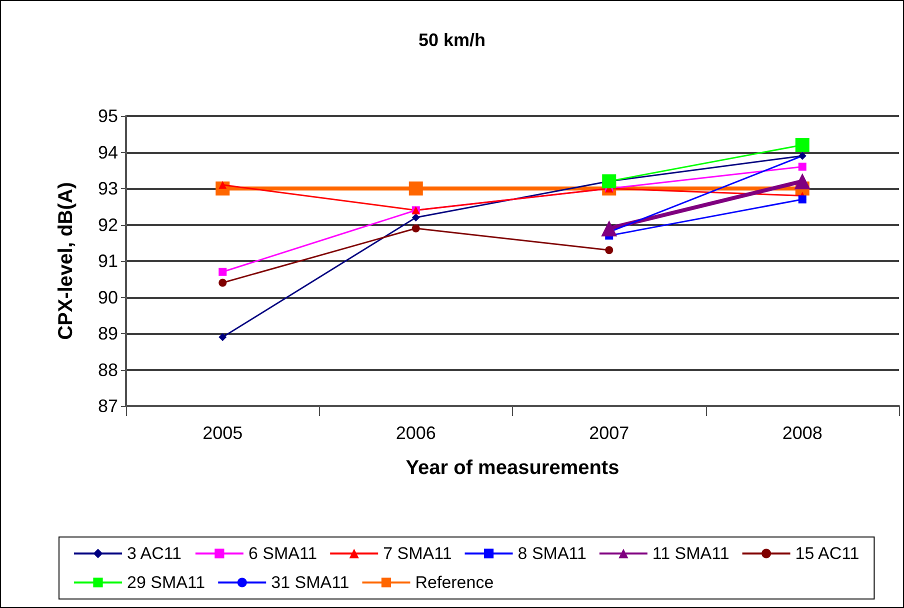 This screenshot has height=608, width=904. Describe the element at coordinates (513, 468) in the screenshot. I see `x-axis-title: Year of measurements` at that location.